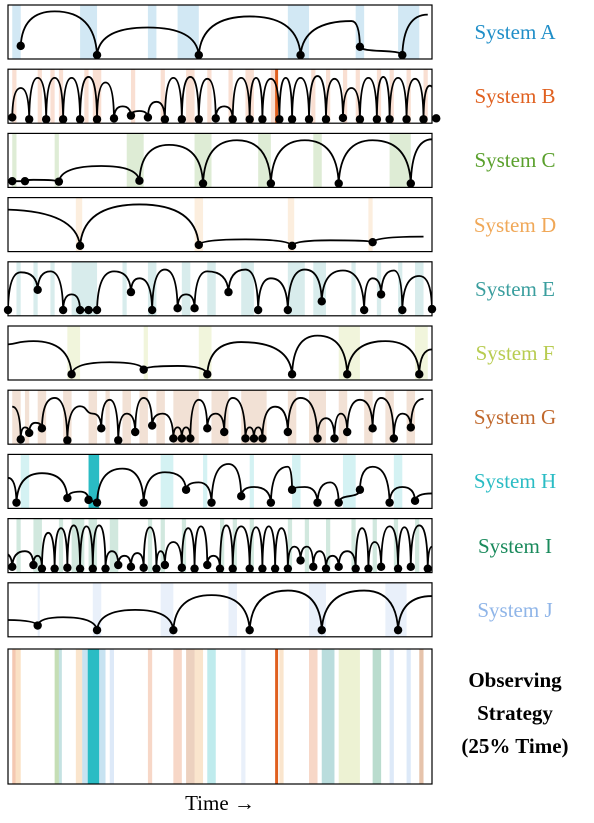  I want to click on strategy-label-line: (25% Time), so click(515, 746).